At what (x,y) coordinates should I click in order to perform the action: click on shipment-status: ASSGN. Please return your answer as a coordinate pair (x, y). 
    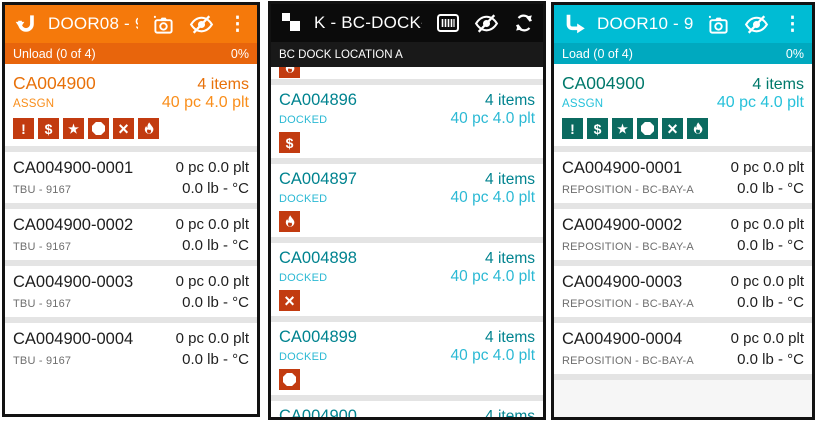
    Looking at the image, I should click on (583, 104).